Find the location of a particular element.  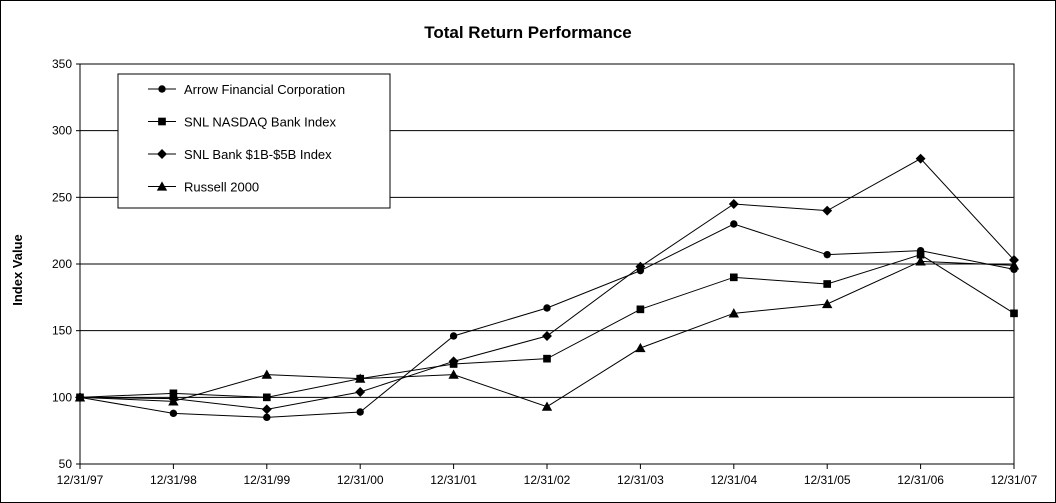

x-tick-label: 12/31/07 is located at coordinates (1014, 480).